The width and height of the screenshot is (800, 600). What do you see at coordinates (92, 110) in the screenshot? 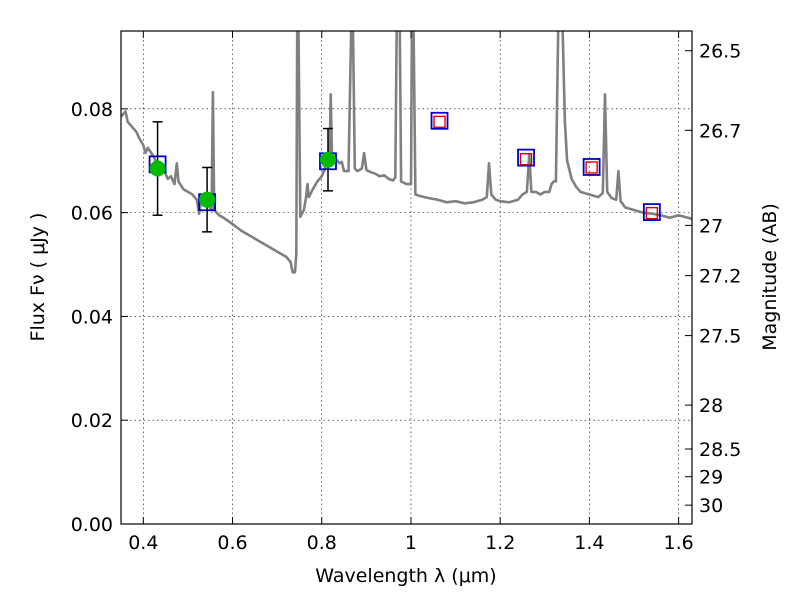
I see `y-tick-label: 0.08` at bounding box center [92, 110].